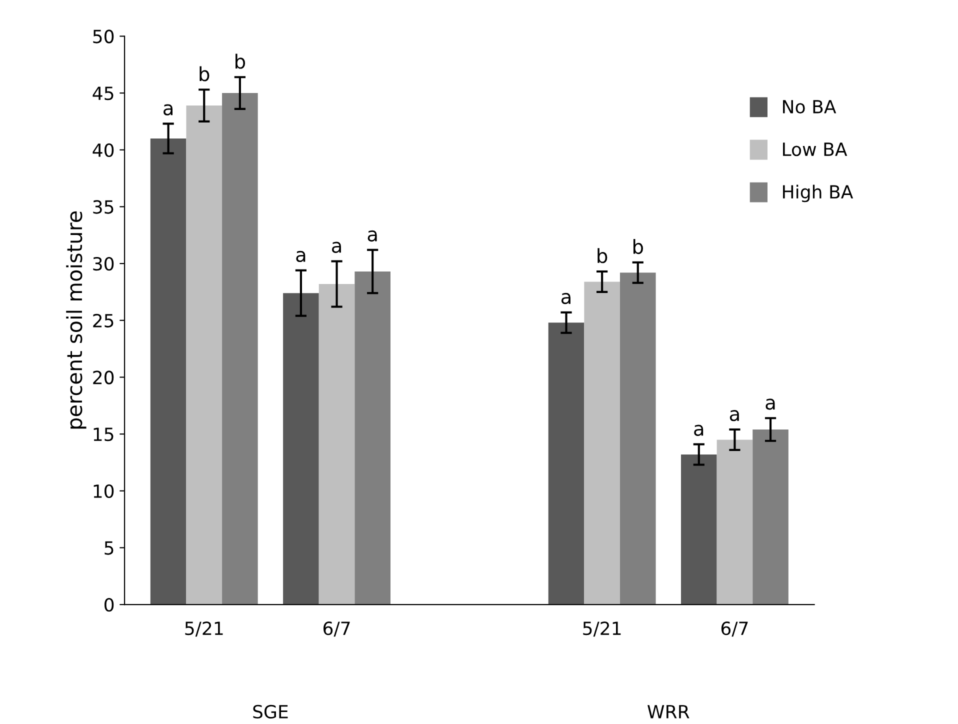 The image size is (958, 724). I want to click on text: SGE, so click(270, 711).